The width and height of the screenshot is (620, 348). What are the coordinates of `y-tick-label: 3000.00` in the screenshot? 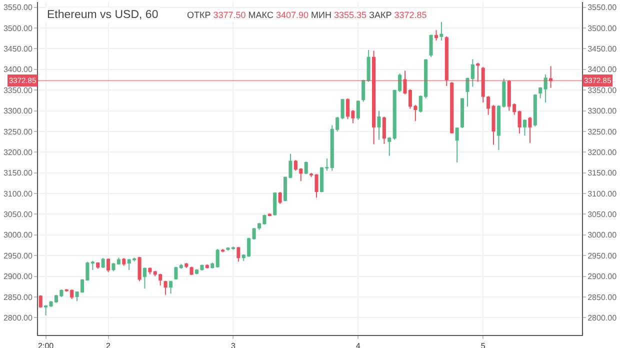 It's located at (18, 235).